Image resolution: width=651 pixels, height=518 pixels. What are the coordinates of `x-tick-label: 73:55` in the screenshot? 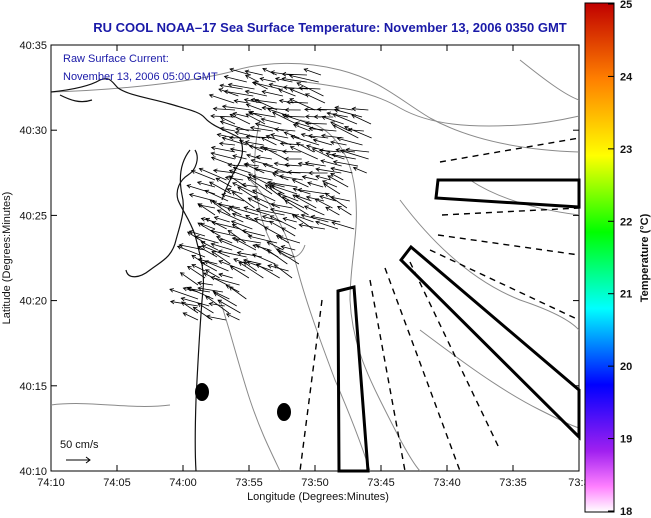 It's located at (249, 483).